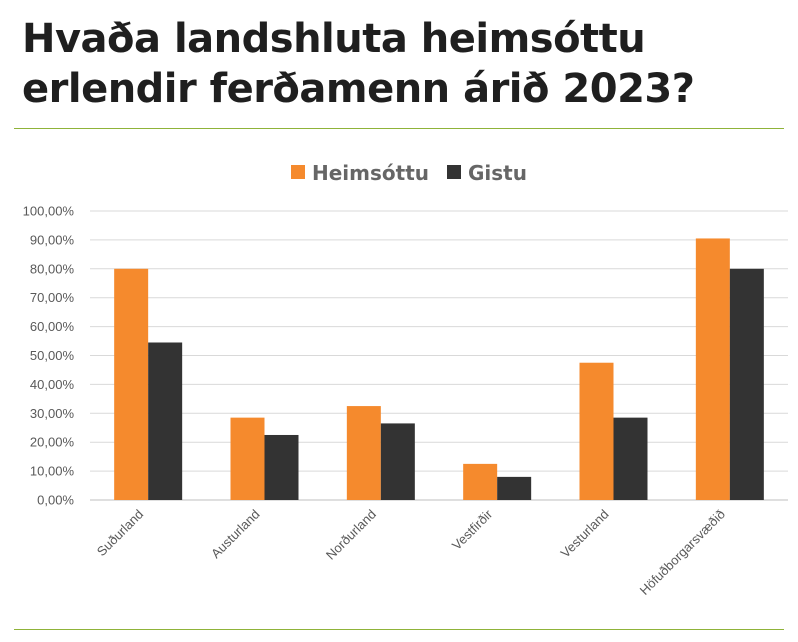  I want to click on bar-heimsóttu-3, so click(480, 481).